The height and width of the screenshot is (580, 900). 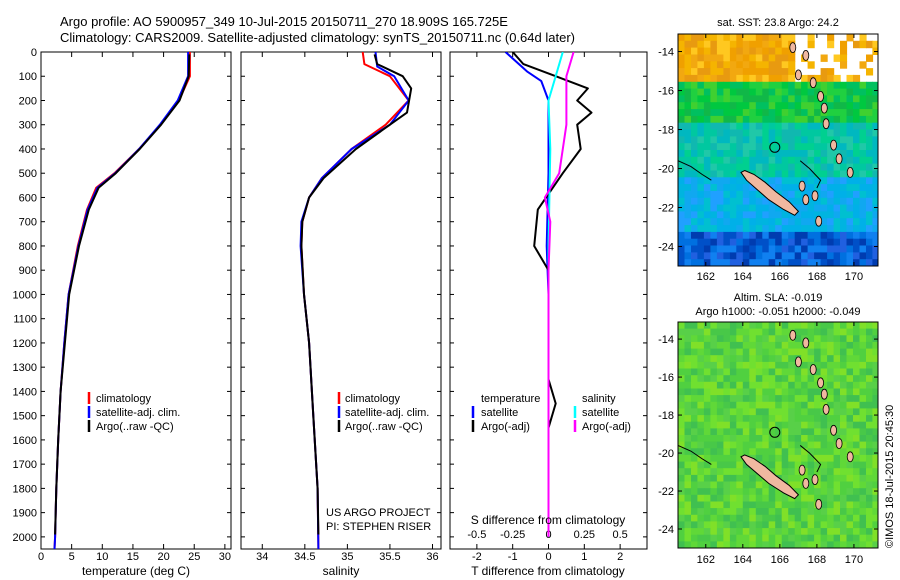 What do you see at coordinates (25, 392) in the screenshot?
I see `depth-tick-label: 1400` at bounding box center [25, 392].